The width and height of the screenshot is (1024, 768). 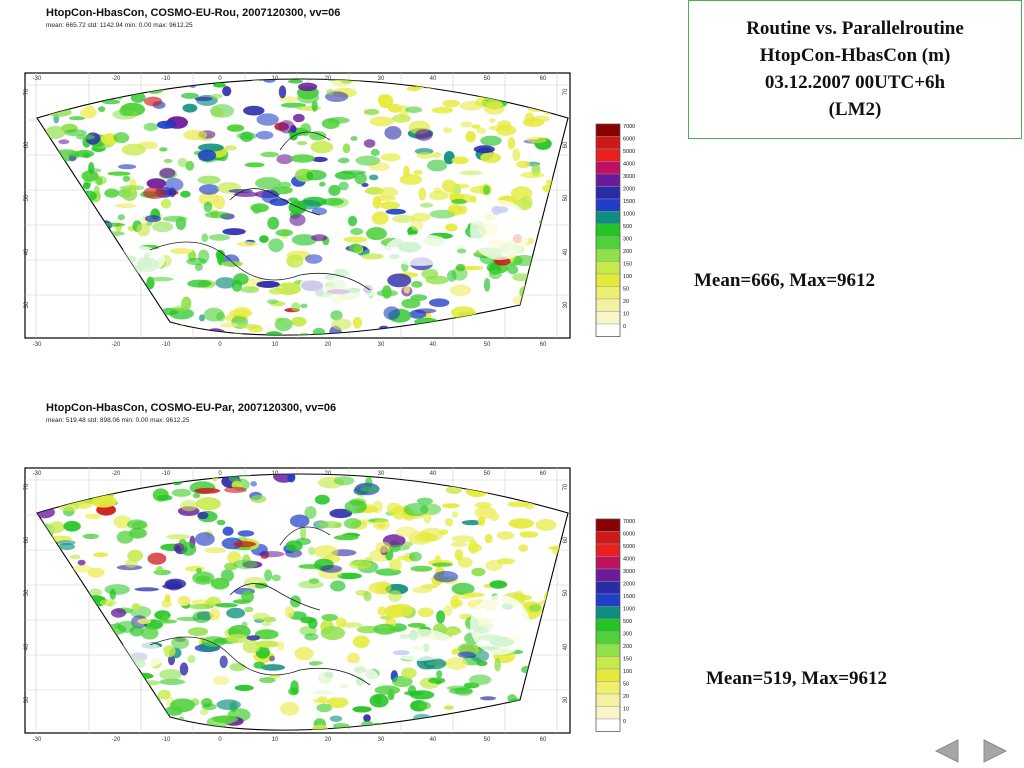 What do you see at coordinates (627, 240) in the screenshot?
I see `legend-label: 300` at bounding box center [627, 240].